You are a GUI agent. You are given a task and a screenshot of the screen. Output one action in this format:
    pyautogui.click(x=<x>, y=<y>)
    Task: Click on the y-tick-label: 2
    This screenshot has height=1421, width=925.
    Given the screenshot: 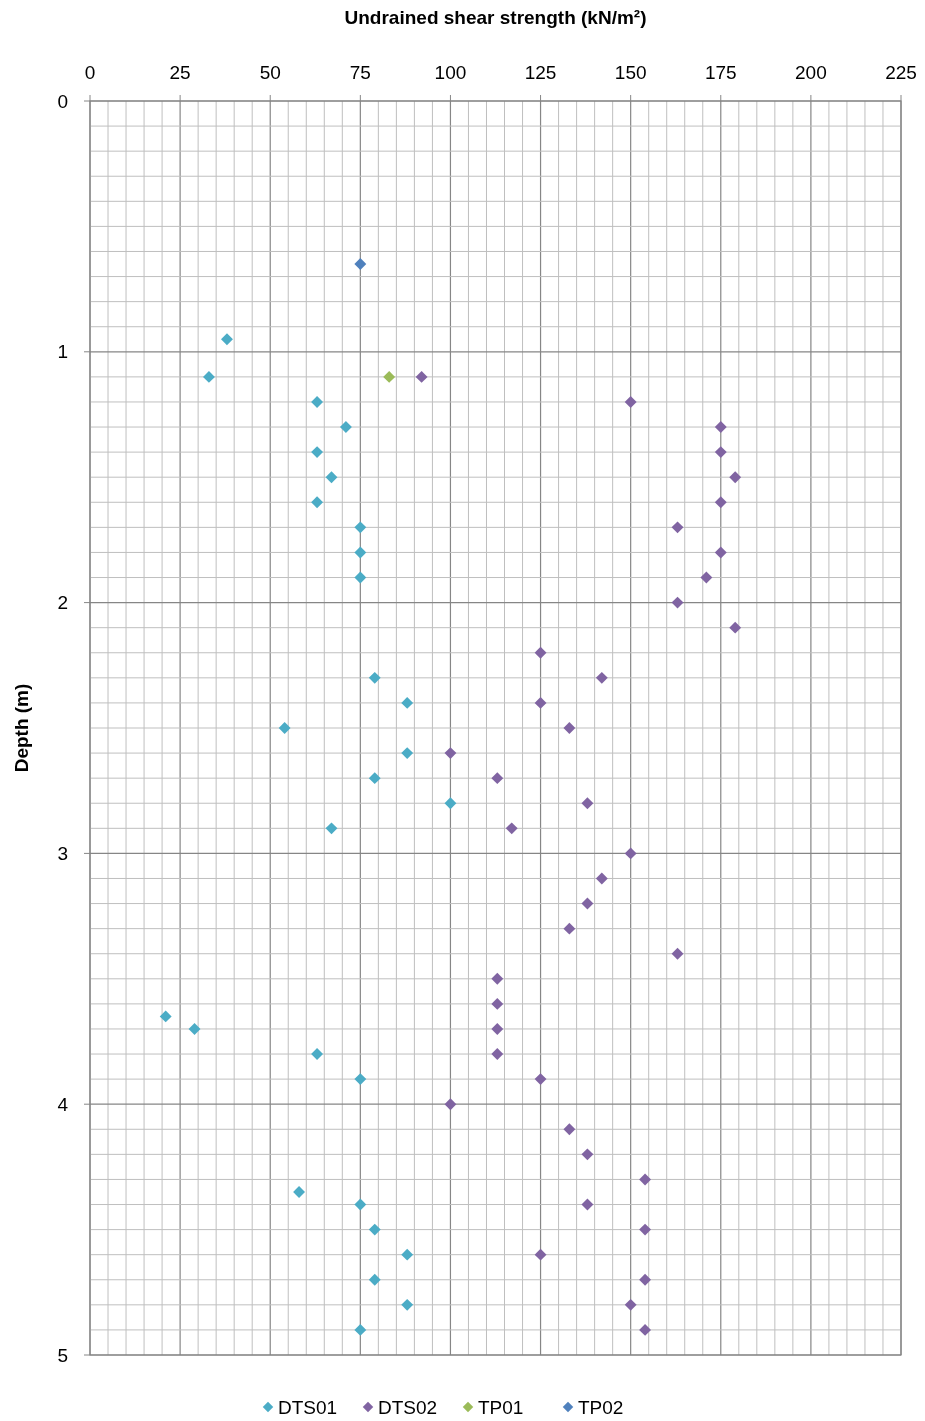 What is the action you would take?
    pyautogui.click(x=62, y=603)
    